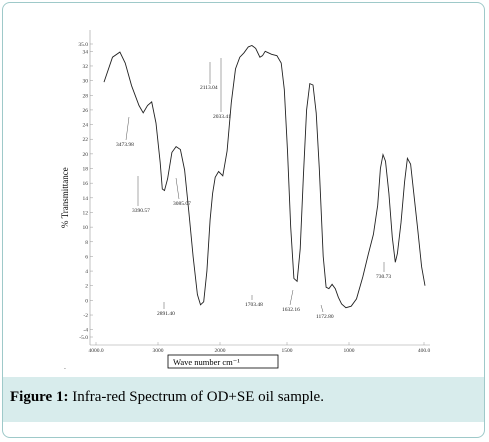 The width and height of the screenshot is (489, 442). I want to click on x-tick-label: 400.0, so click(424, 351).